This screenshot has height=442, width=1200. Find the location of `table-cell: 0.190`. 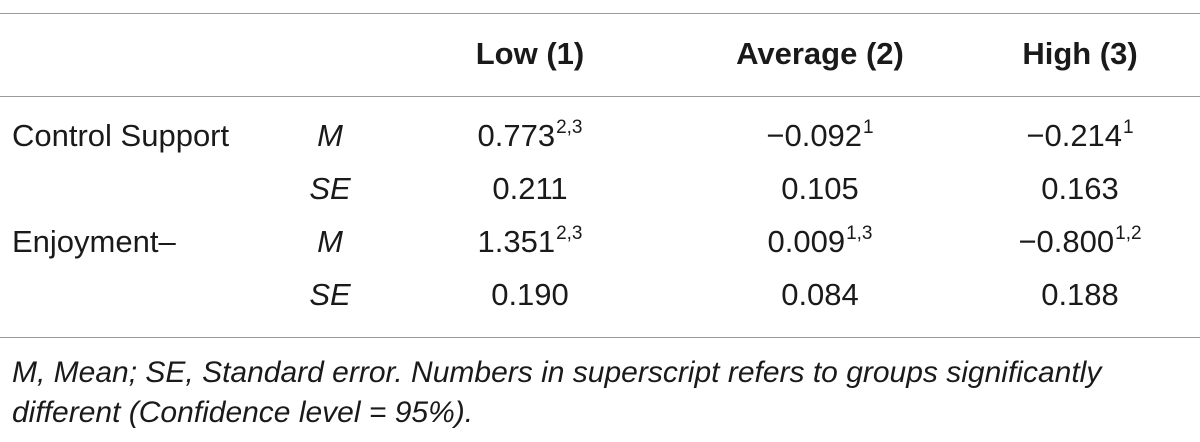

table-cell: 0.190 is located at coordinates (530, 295).